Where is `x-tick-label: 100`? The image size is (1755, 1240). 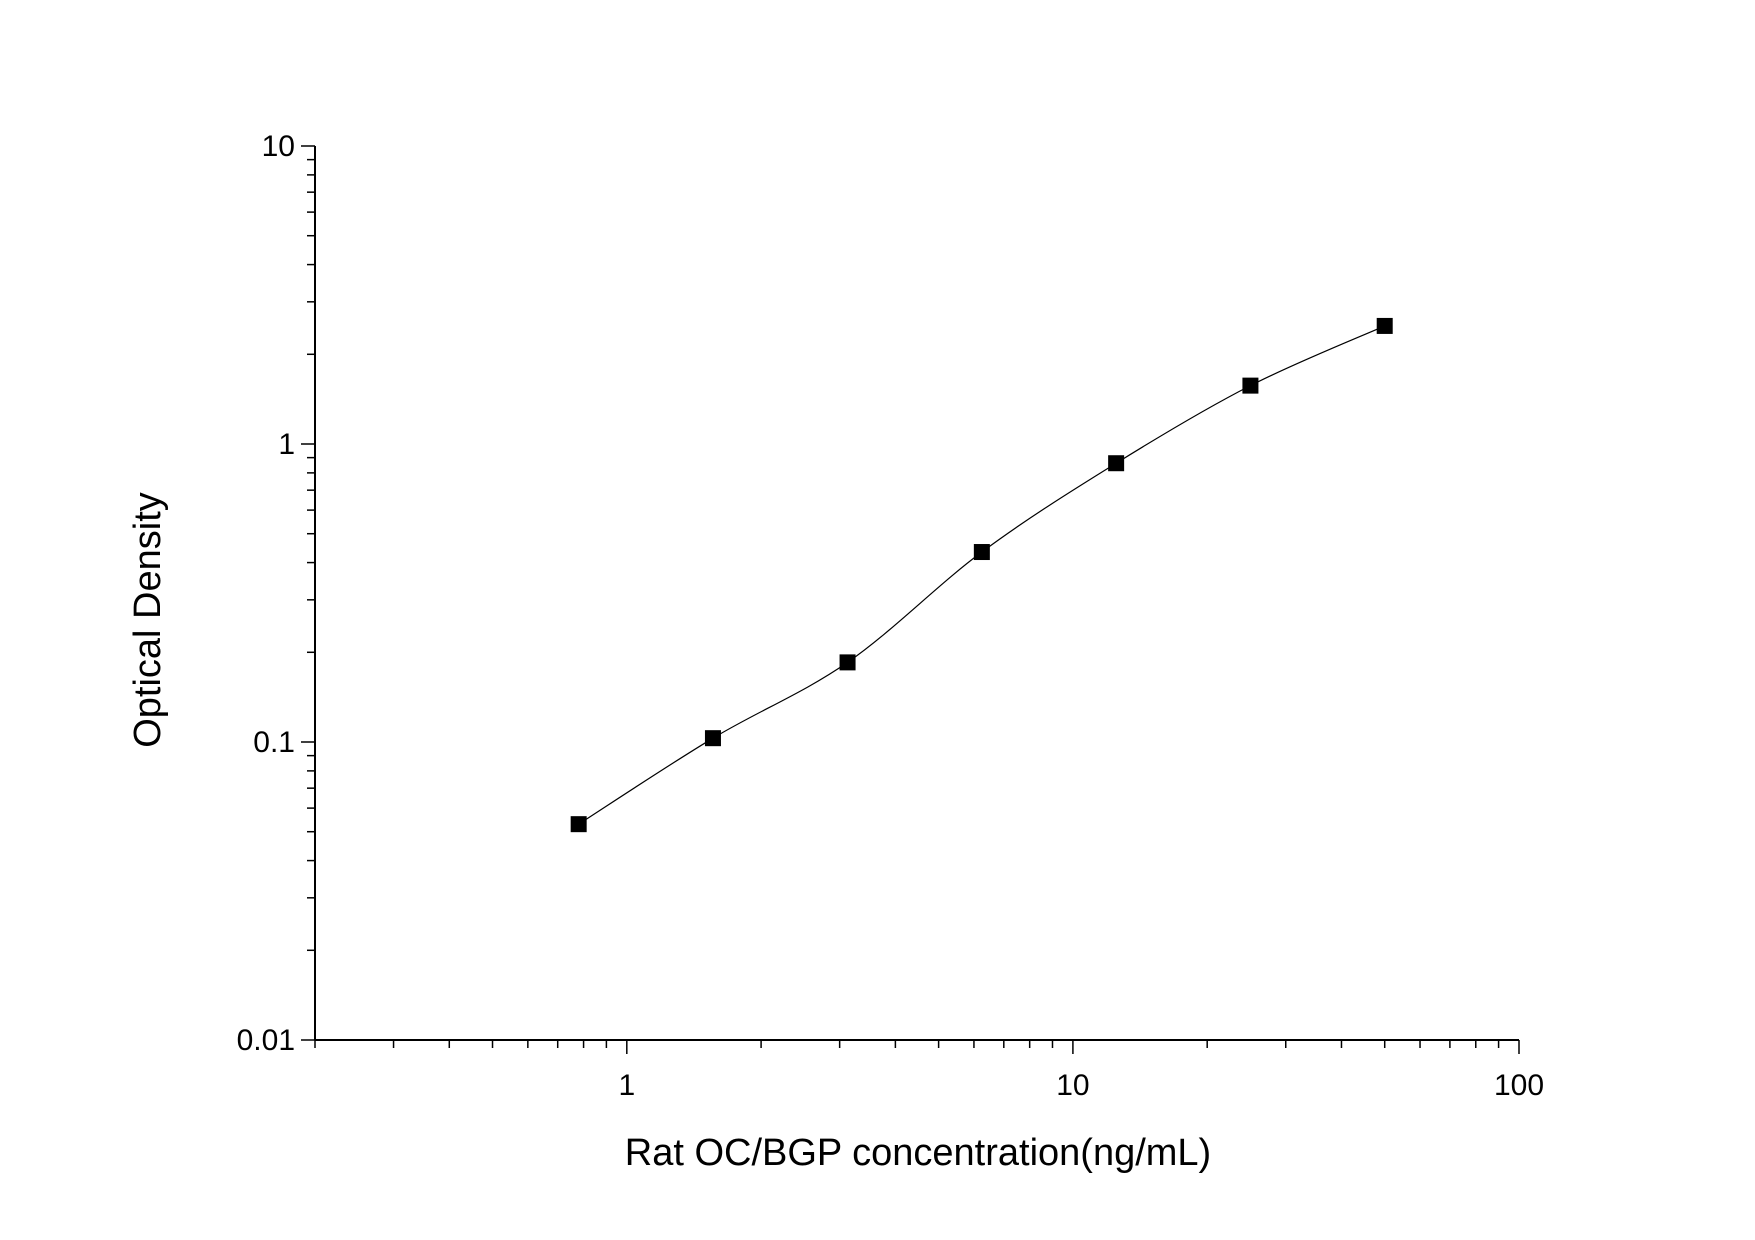 x-tick-label: 100 is located at coordinates (1519, 1085).